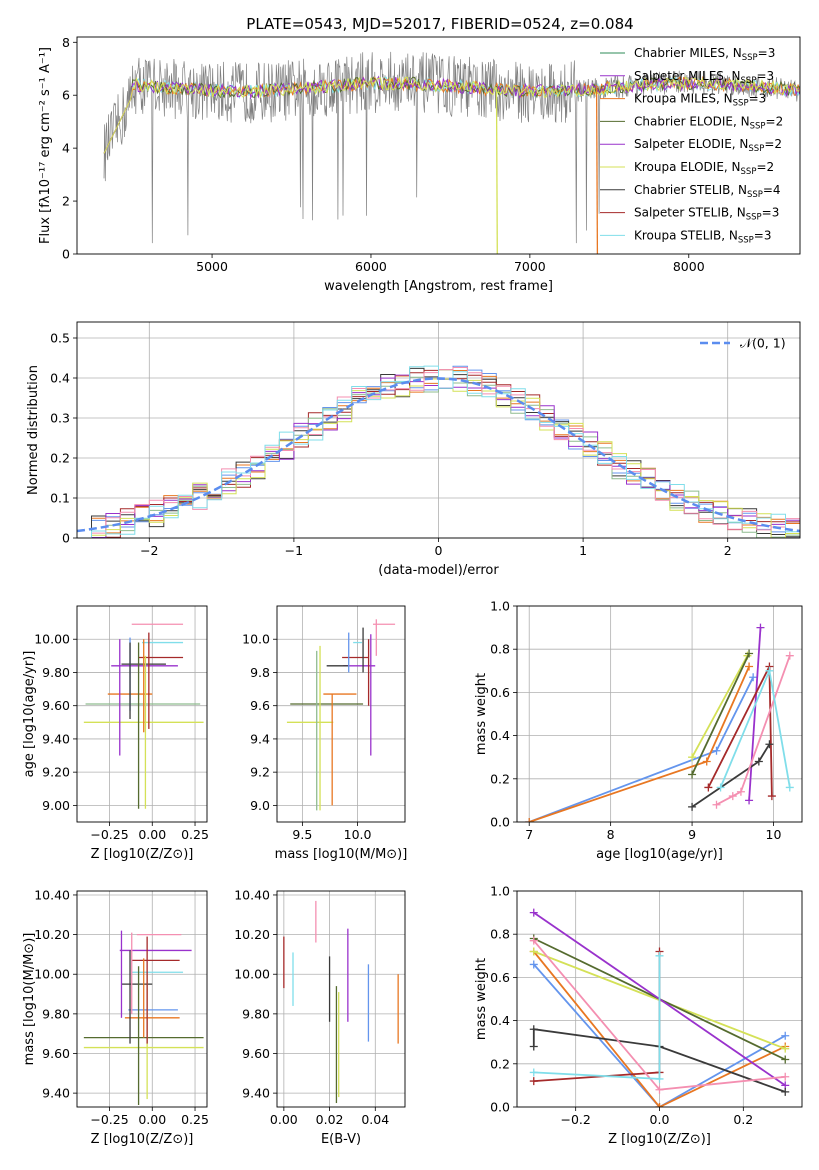 The height and width of the screenshot is (1170, 819). What do you see at coordinates (500, 606) in the screenshot?
I see `y-tick-label: 1.0` at bounding box center [500, 606].